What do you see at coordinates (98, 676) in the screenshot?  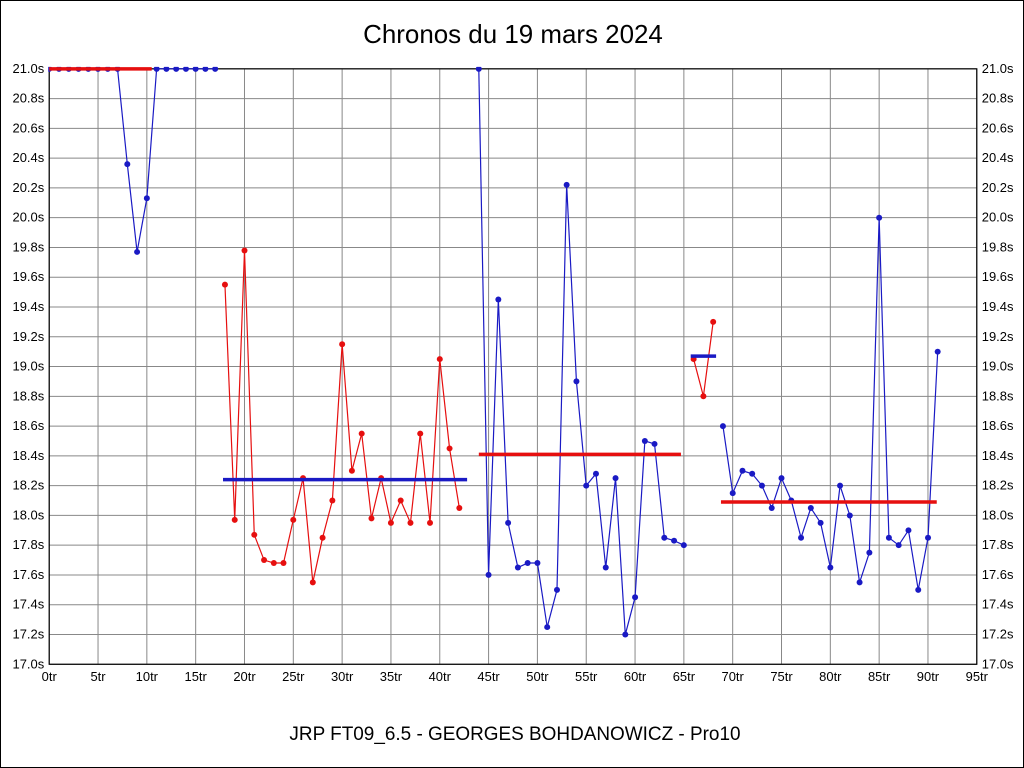 I see `svg-text: 5tr` at bounding box center [98, 676].